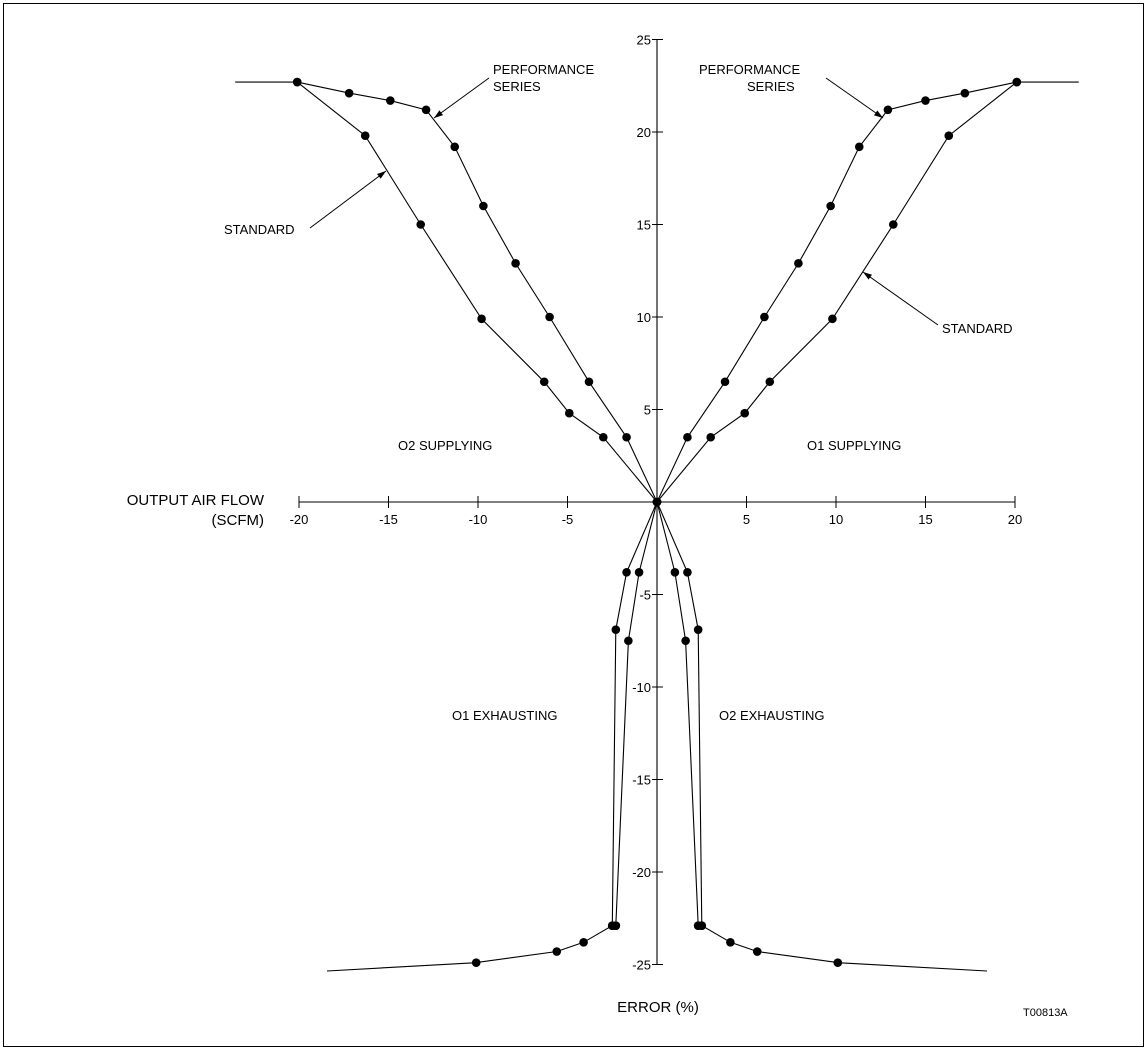  Describe the element at coordinates (517, 86) in the screenshot. I see `annotation-performance-left-2: SERIES` at that location.